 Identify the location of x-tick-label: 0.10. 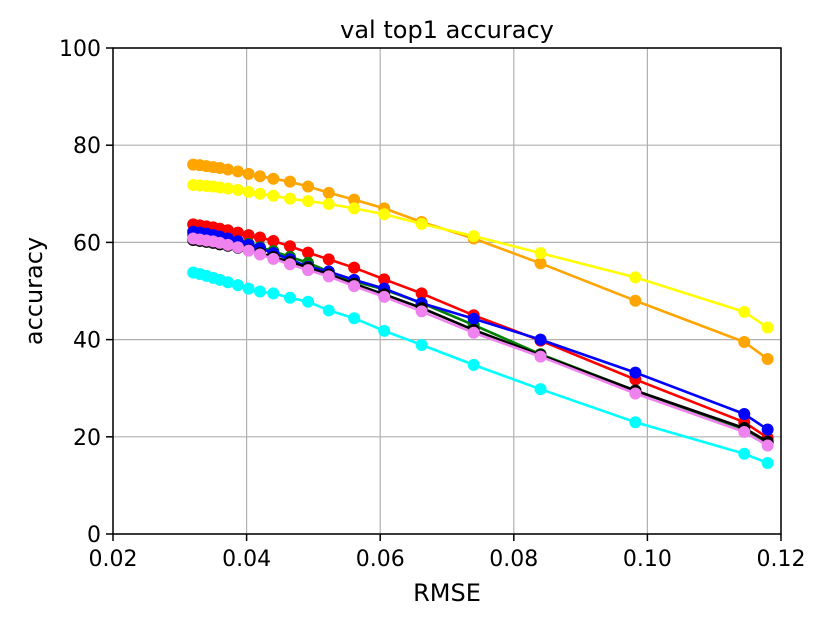
(647, 559).